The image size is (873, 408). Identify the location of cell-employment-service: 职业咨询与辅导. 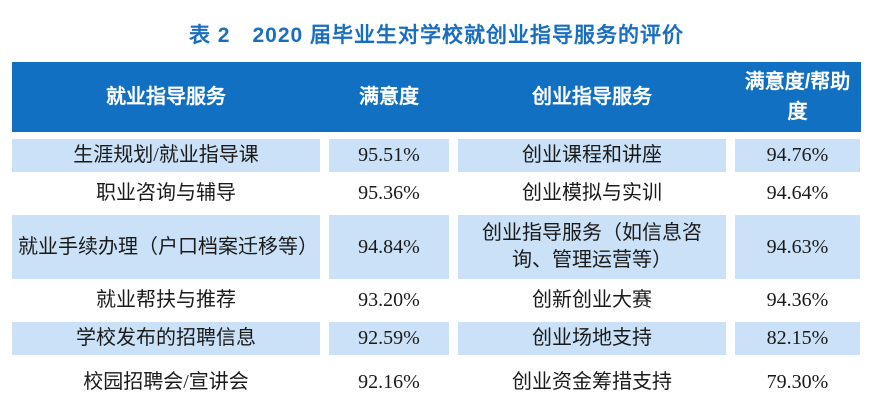
(166, 193).